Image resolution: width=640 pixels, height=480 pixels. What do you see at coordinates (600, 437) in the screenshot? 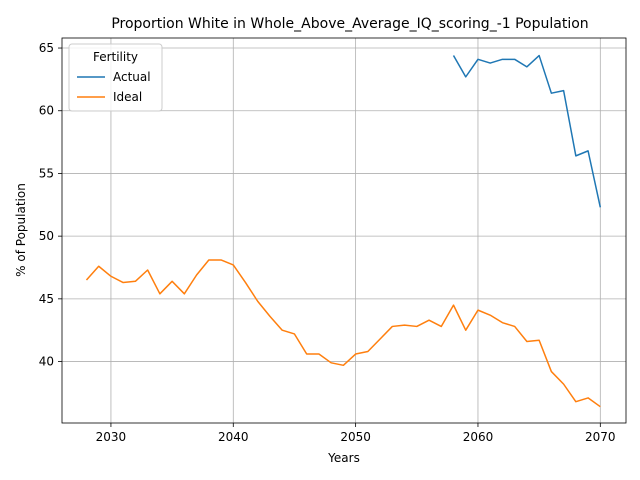
I see `x-tick-label: 2070` at bounding box center [600, 437].